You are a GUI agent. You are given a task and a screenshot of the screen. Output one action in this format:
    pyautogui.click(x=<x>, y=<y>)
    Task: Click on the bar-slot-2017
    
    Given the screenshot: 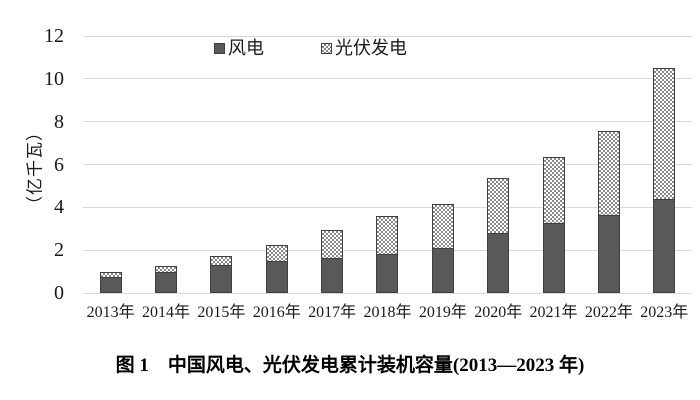 What is the action you would take?
    pyautogui.click(x=331, y=164)
    